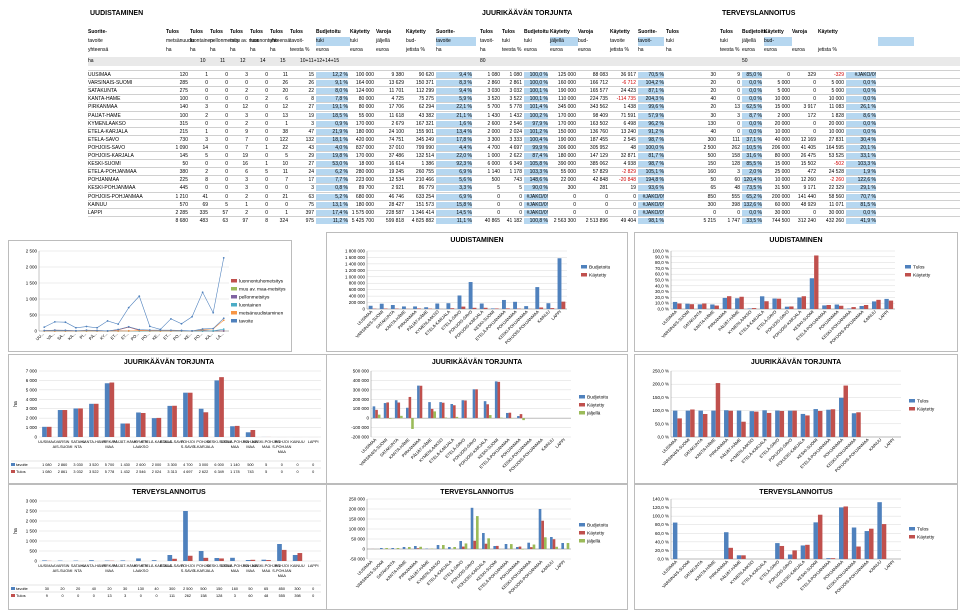 Image resolution: width=960 pixels, height=610 pixels. I want to click on cell-value: 420 000, so click(362, 140).